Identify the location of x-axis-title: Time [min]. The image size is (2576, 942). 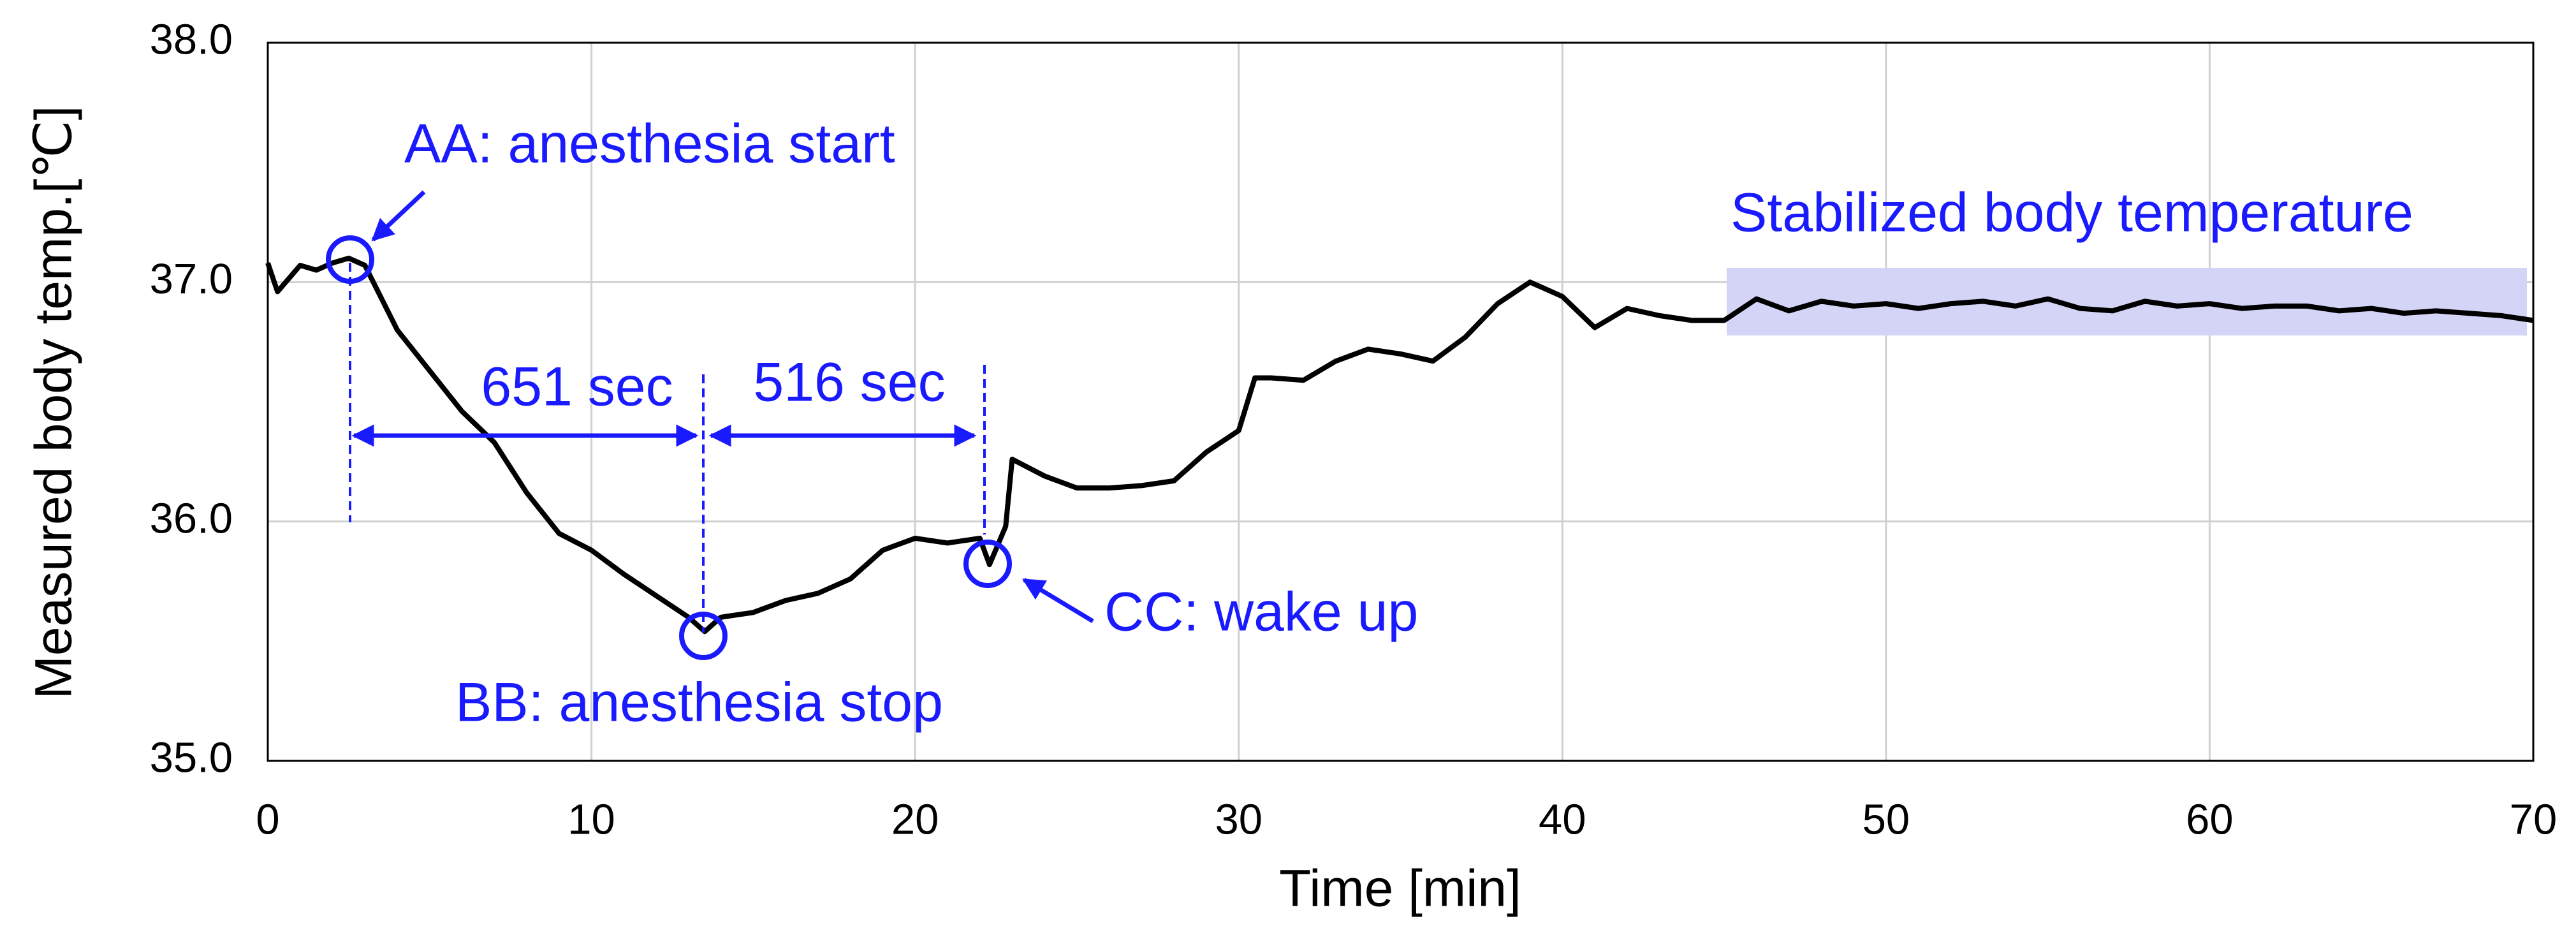
(1400, 889).